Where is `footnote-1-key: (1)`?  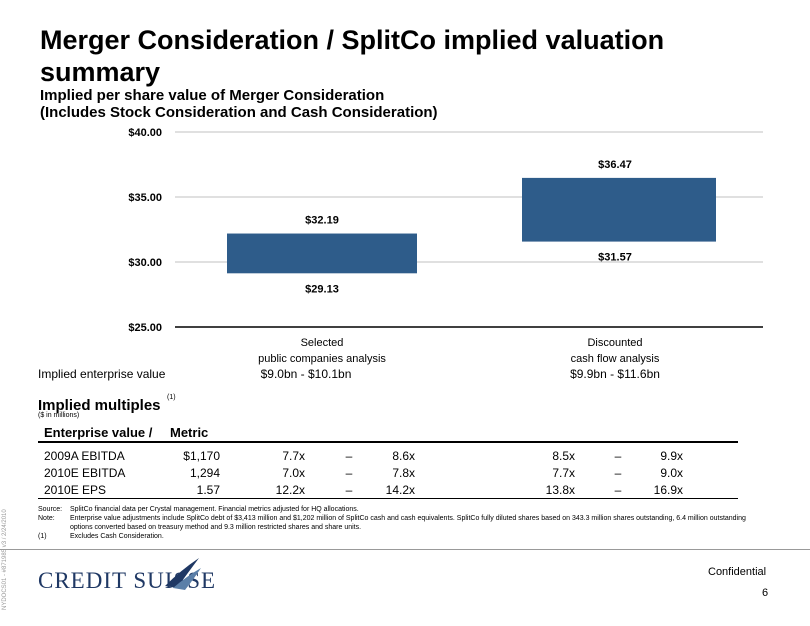
footnote-1-key: (1) is located at coordinates (42, 536).